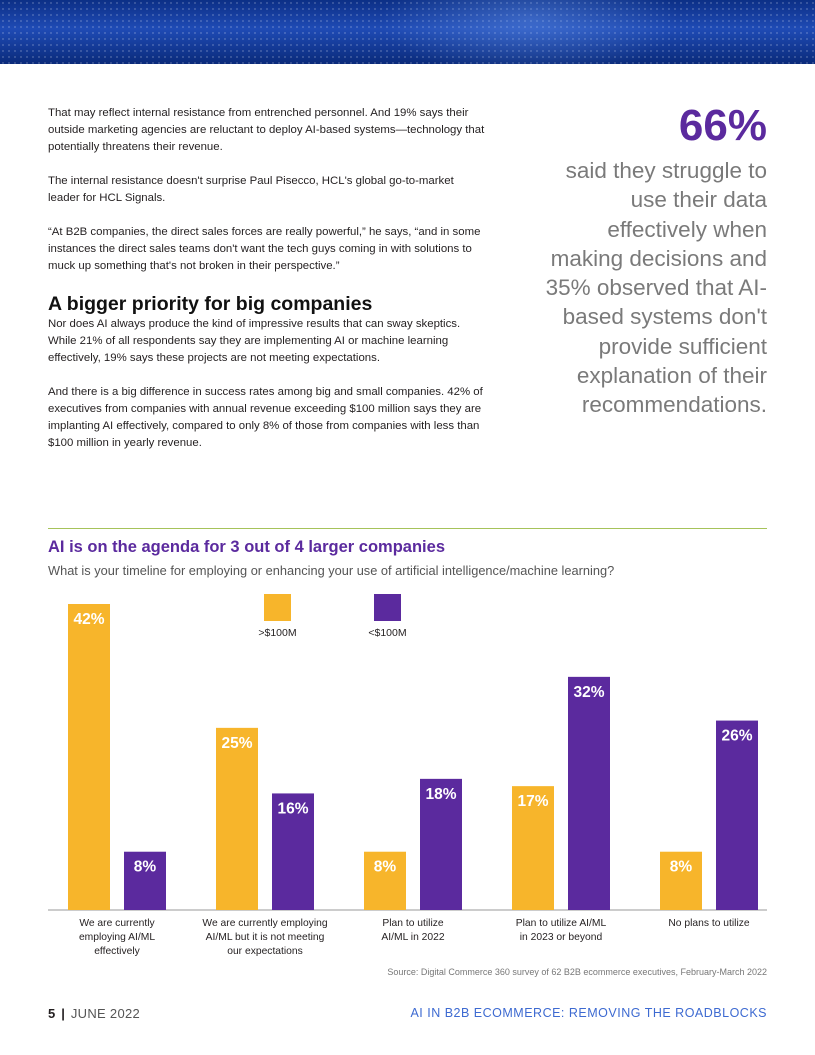 The height and width of the screenshot is (1055, 815). I want to click on data-label: 42%, so click(88, 619).